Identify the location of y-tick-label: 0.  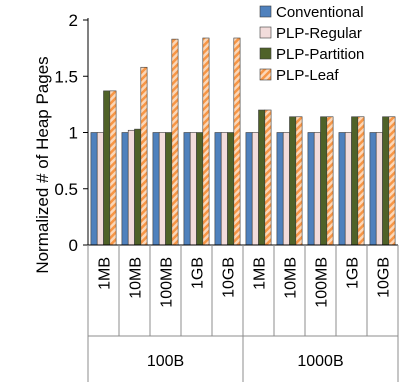
(73, 245).